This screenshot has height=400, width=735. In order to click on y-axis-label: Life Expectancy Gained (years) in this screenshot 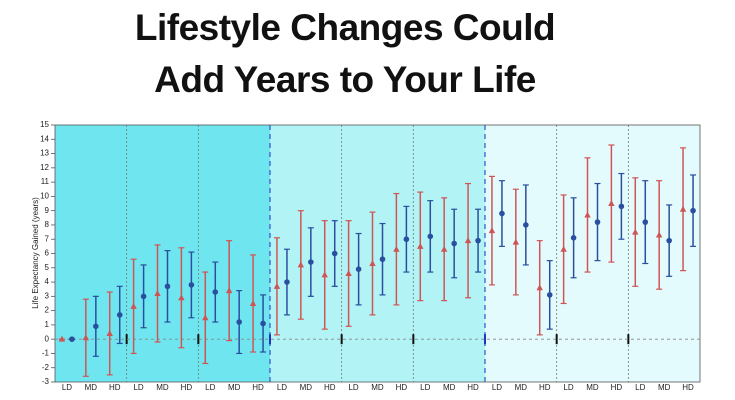, I will do `click(35, 253)`.